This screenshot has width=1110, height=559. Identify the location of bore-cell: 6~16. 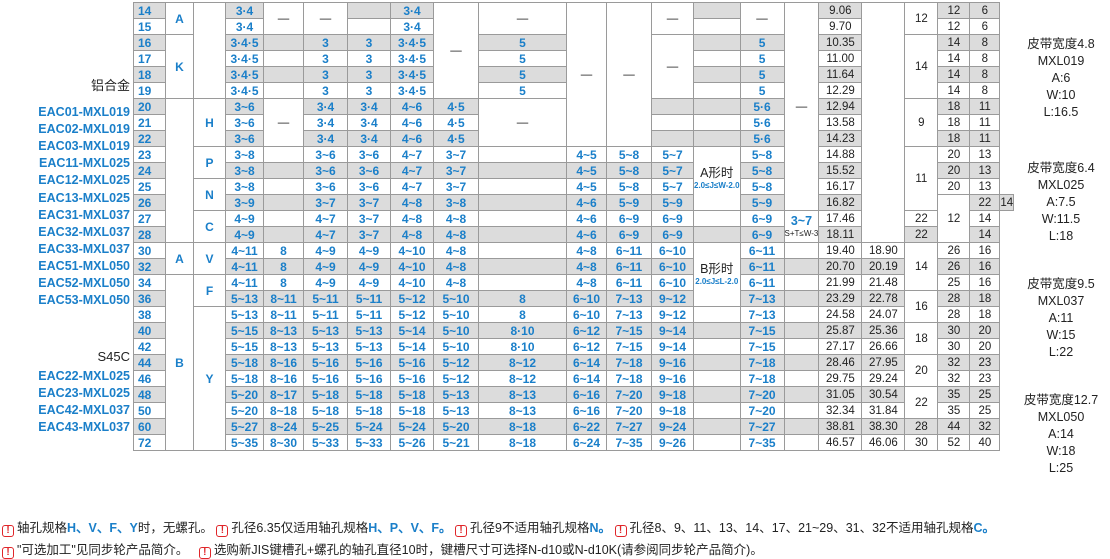
(586, 394).